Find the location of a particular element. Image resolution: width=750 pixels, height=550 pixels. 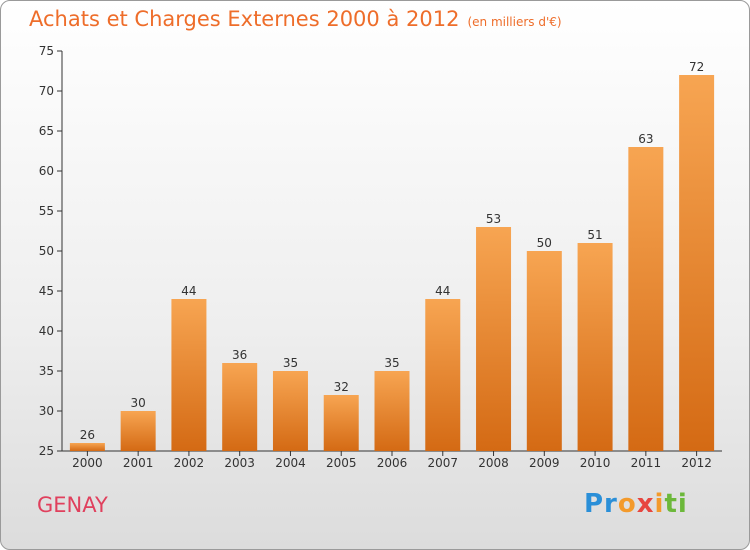

chart-title-text: Achats et Charges Externes 2000 à 2012 is located at coordinates (244, 19).